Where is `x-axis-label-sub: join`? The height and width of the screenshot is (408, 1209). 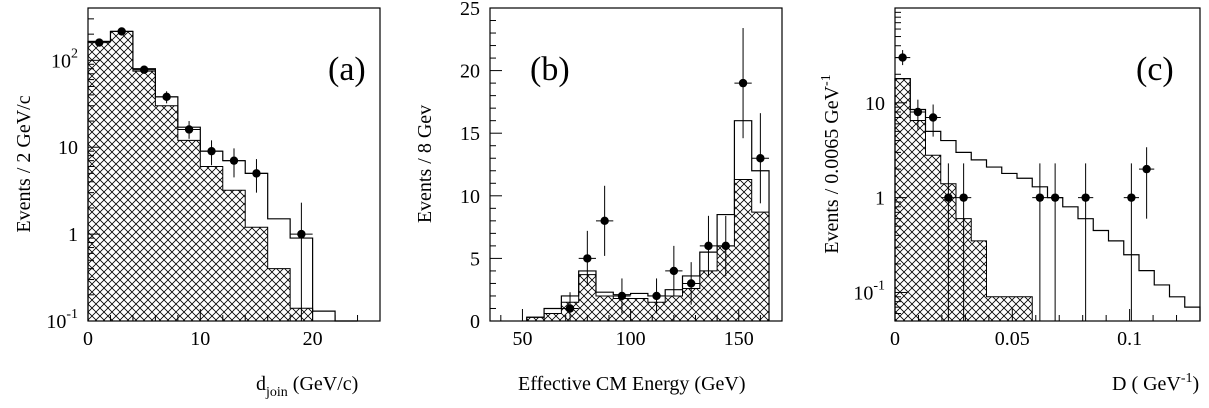
x-axis-label-sub: join is located at coordinates (276, 392).